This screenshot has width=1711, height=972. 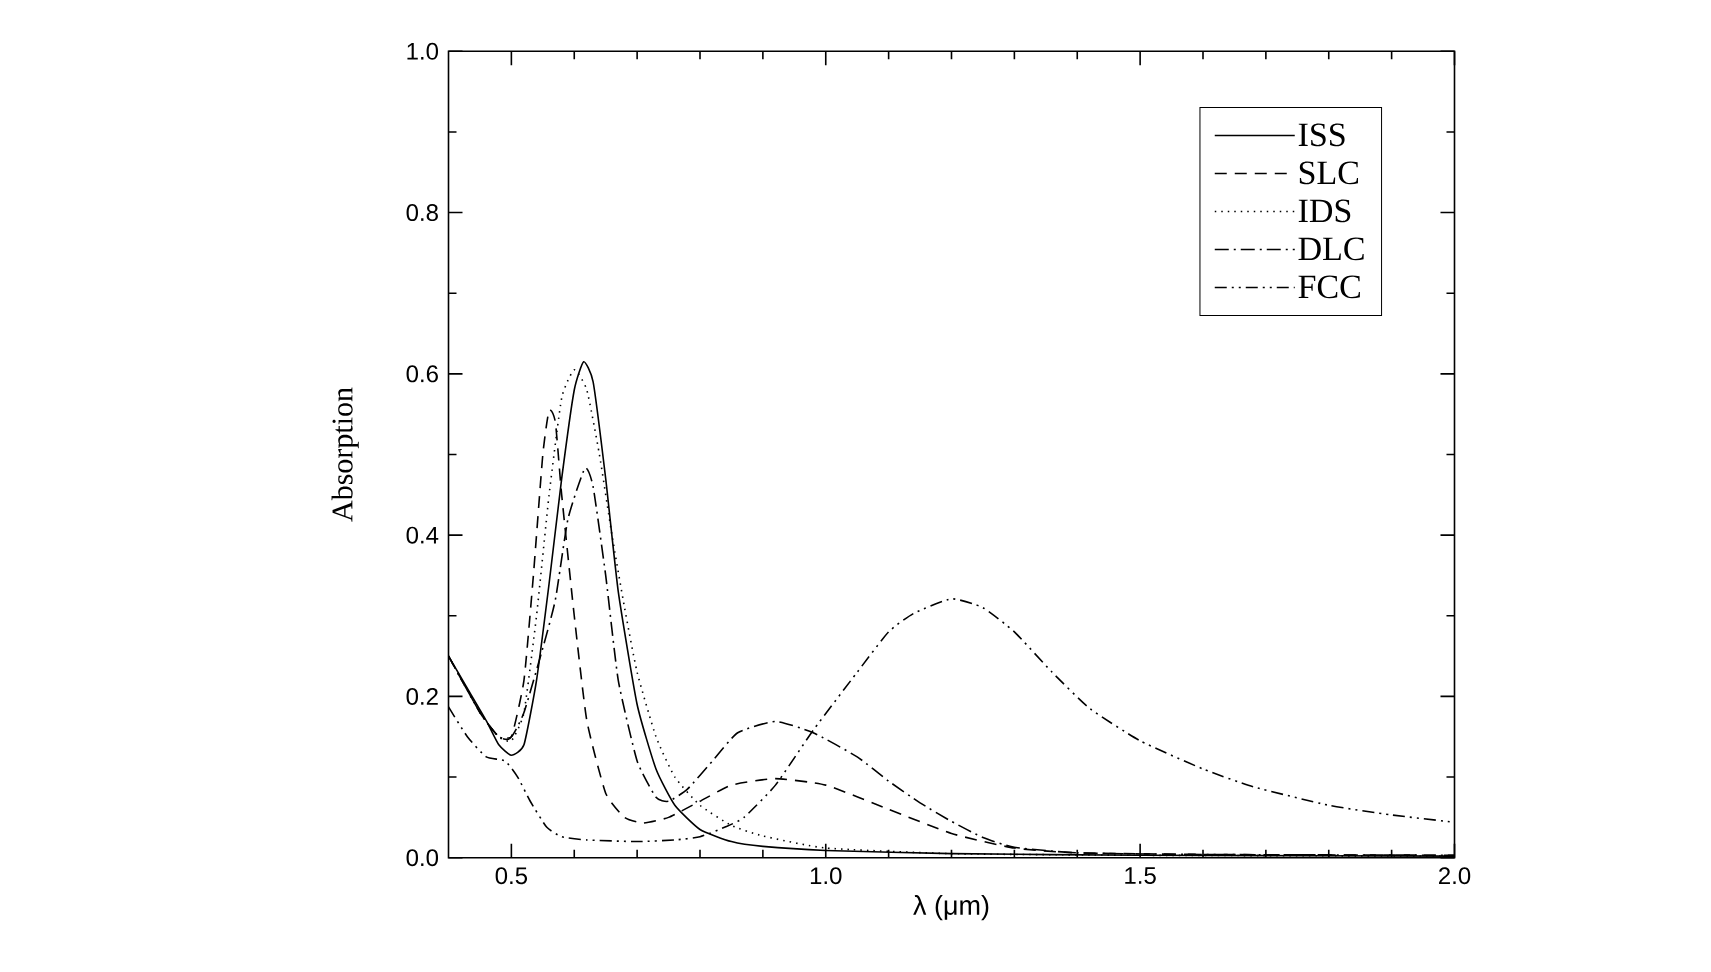 What do you see at coordinates (951, 908) in the screenshot?
I see `x-axis-title: λ (μm)` at bounding box center [951, 908].